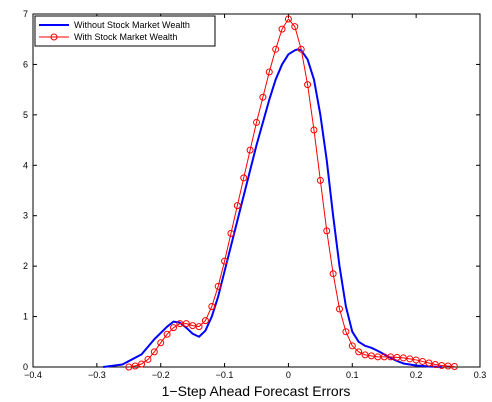 This screenshot has height=402, width=492. Describe the element at coordinates (25, 14) in the screenshot. I see `y-tick-label: 7` at that location.